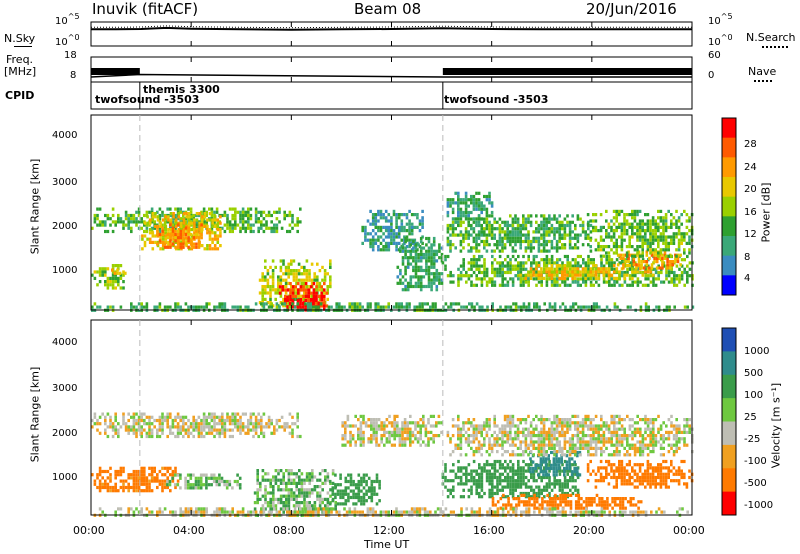 The width and height of the screenshot is (800, 554). What do you see at coordinates (70, 55) in the screenshot?
I see `freq-left-top-tick: 18` at bounding box center [70, 55].